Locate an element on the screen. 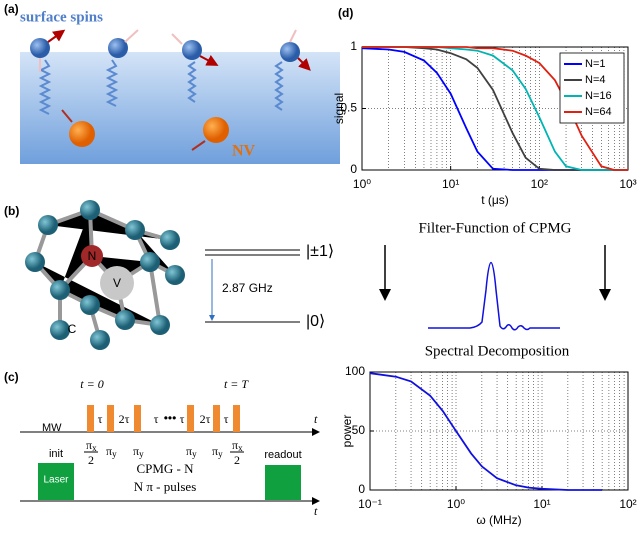 This screenshot has height=533, width=641. filter-title: Filter-Function of CPMG is located at coordinates (494, 228).